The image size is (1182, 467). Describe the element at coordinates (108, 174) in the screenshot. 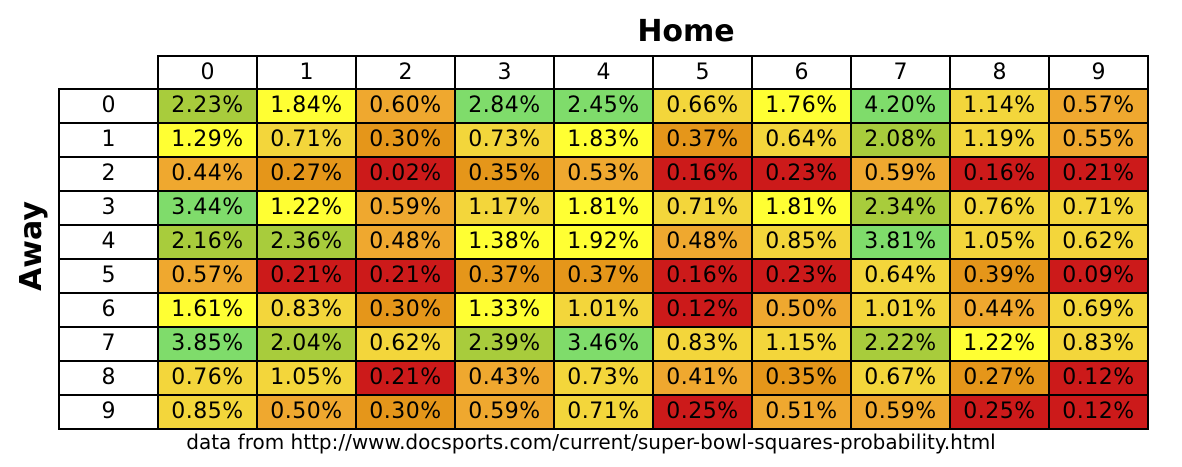

I see `away-row-label: 2` at that location.